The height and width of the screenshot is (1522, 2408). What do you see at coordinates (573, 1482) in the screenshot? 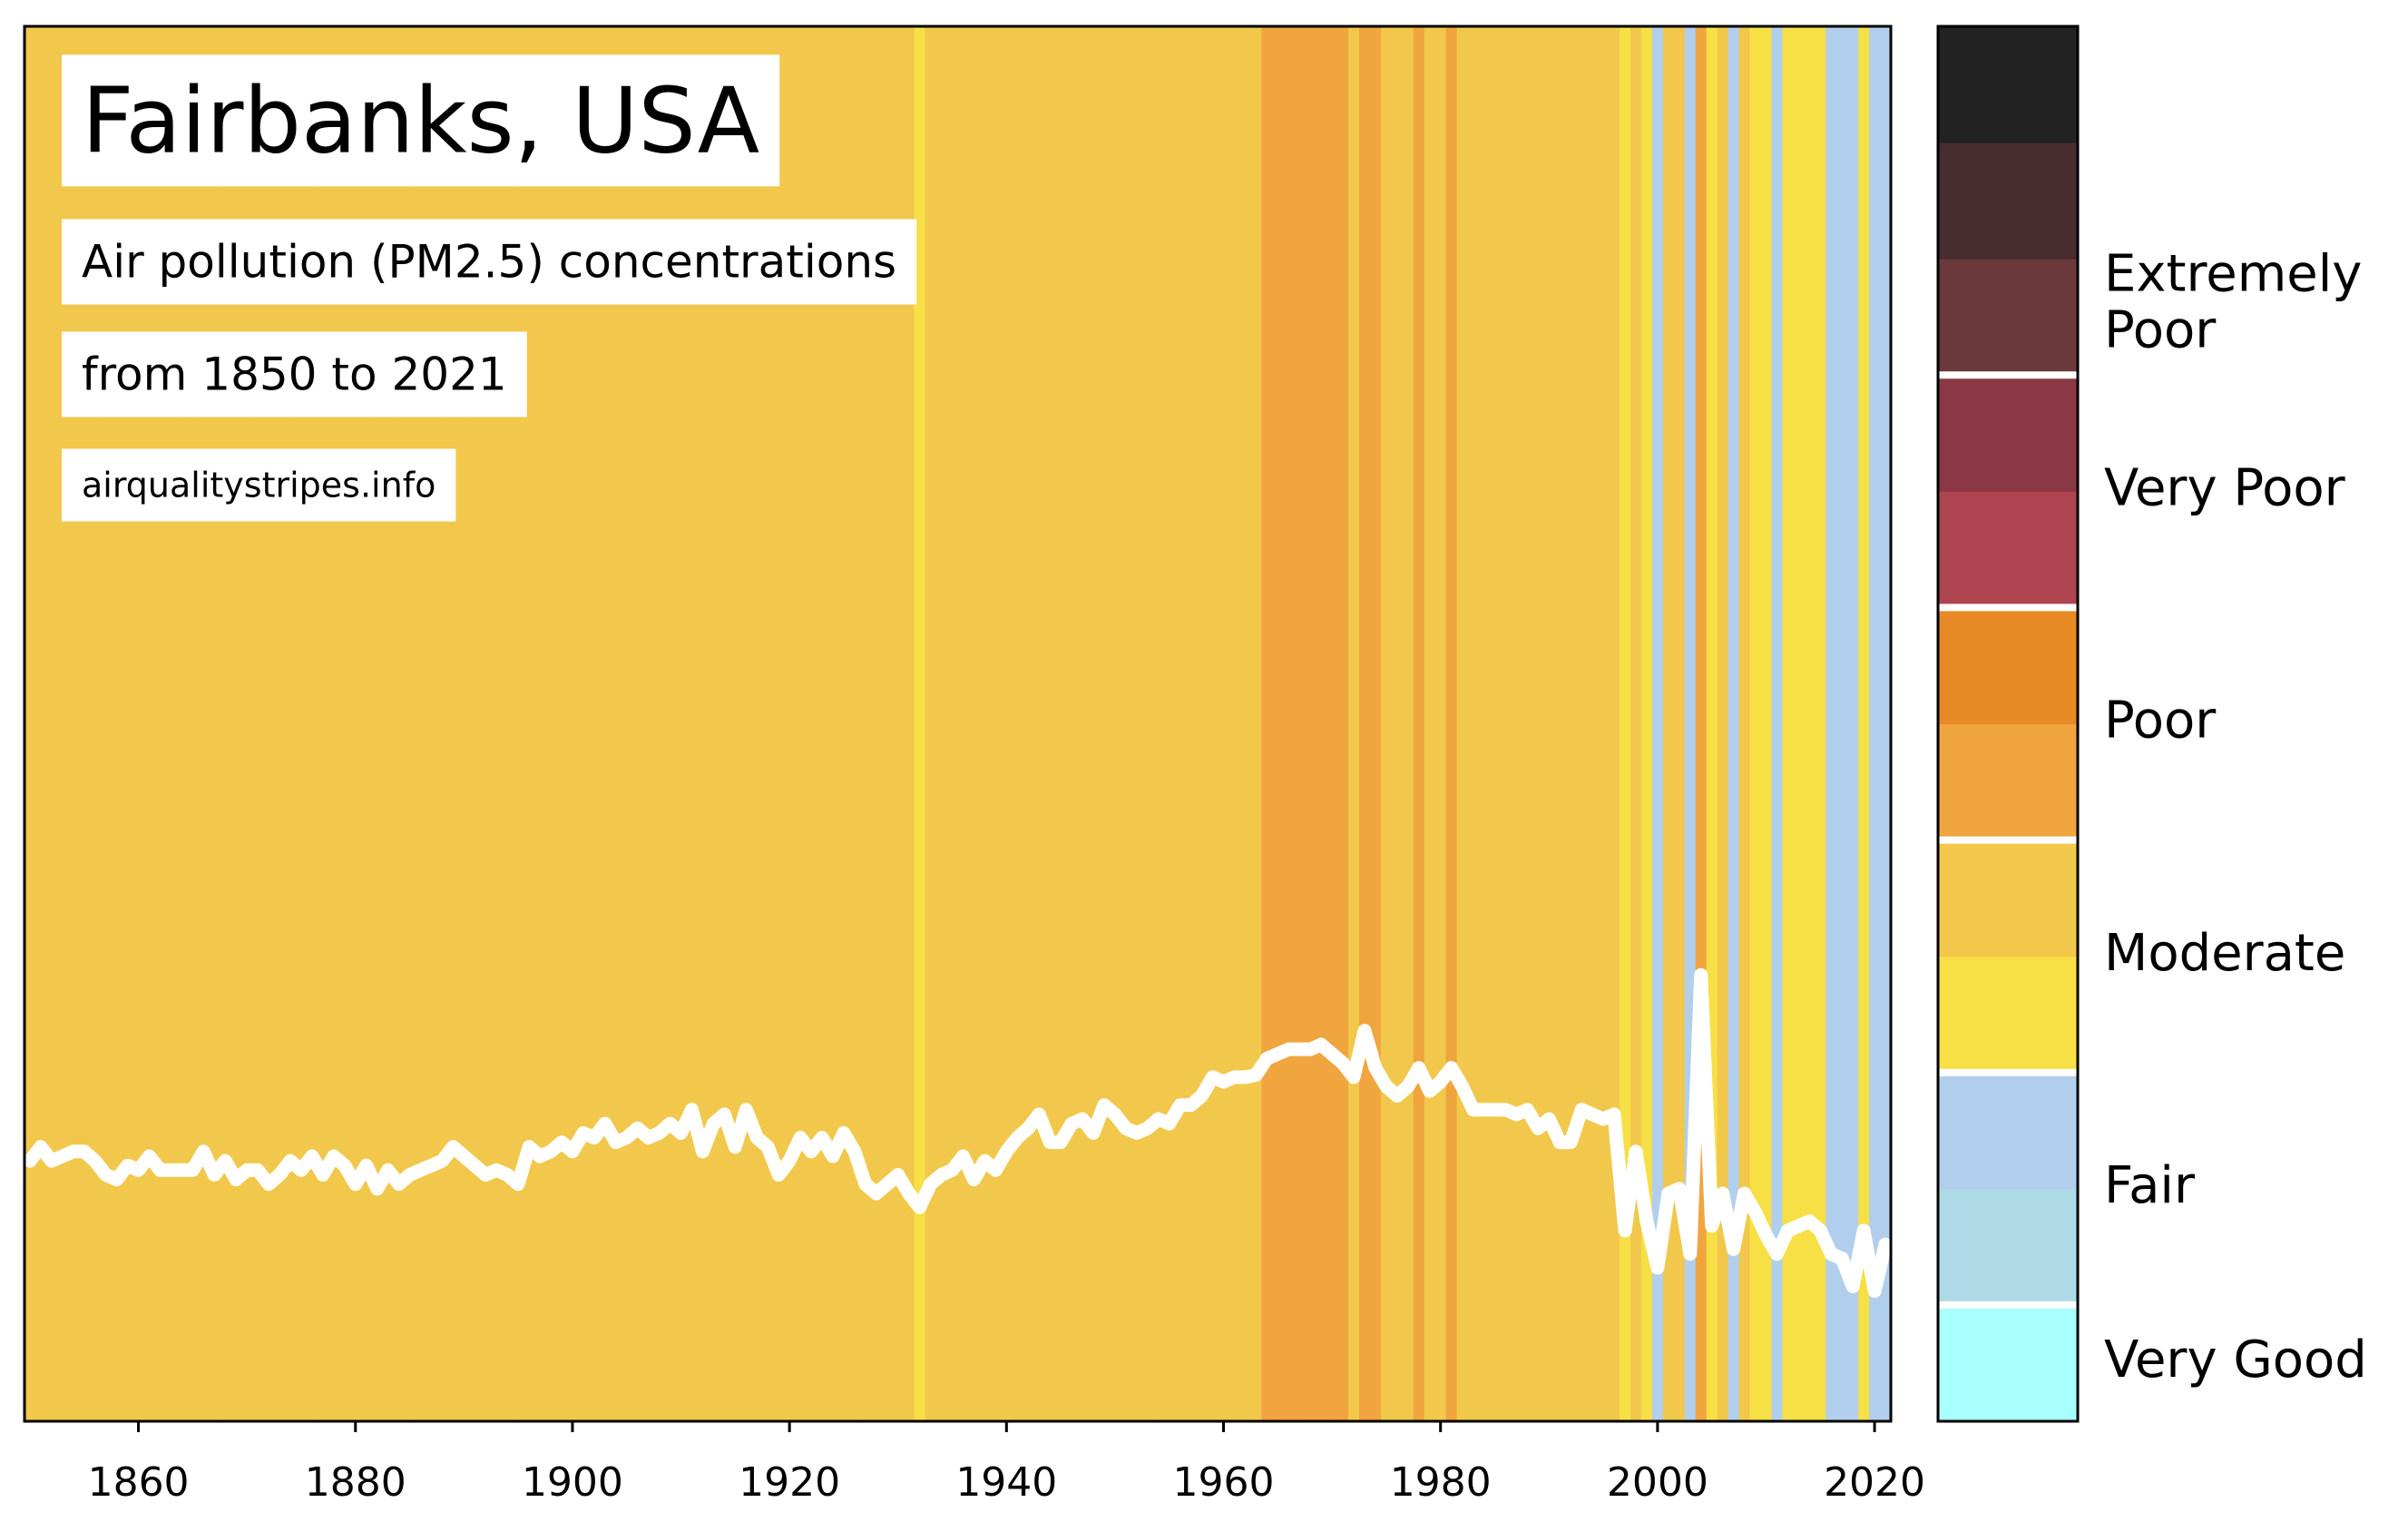
I see `x-tick-label: 1900` at bounding box center [573, 1482].